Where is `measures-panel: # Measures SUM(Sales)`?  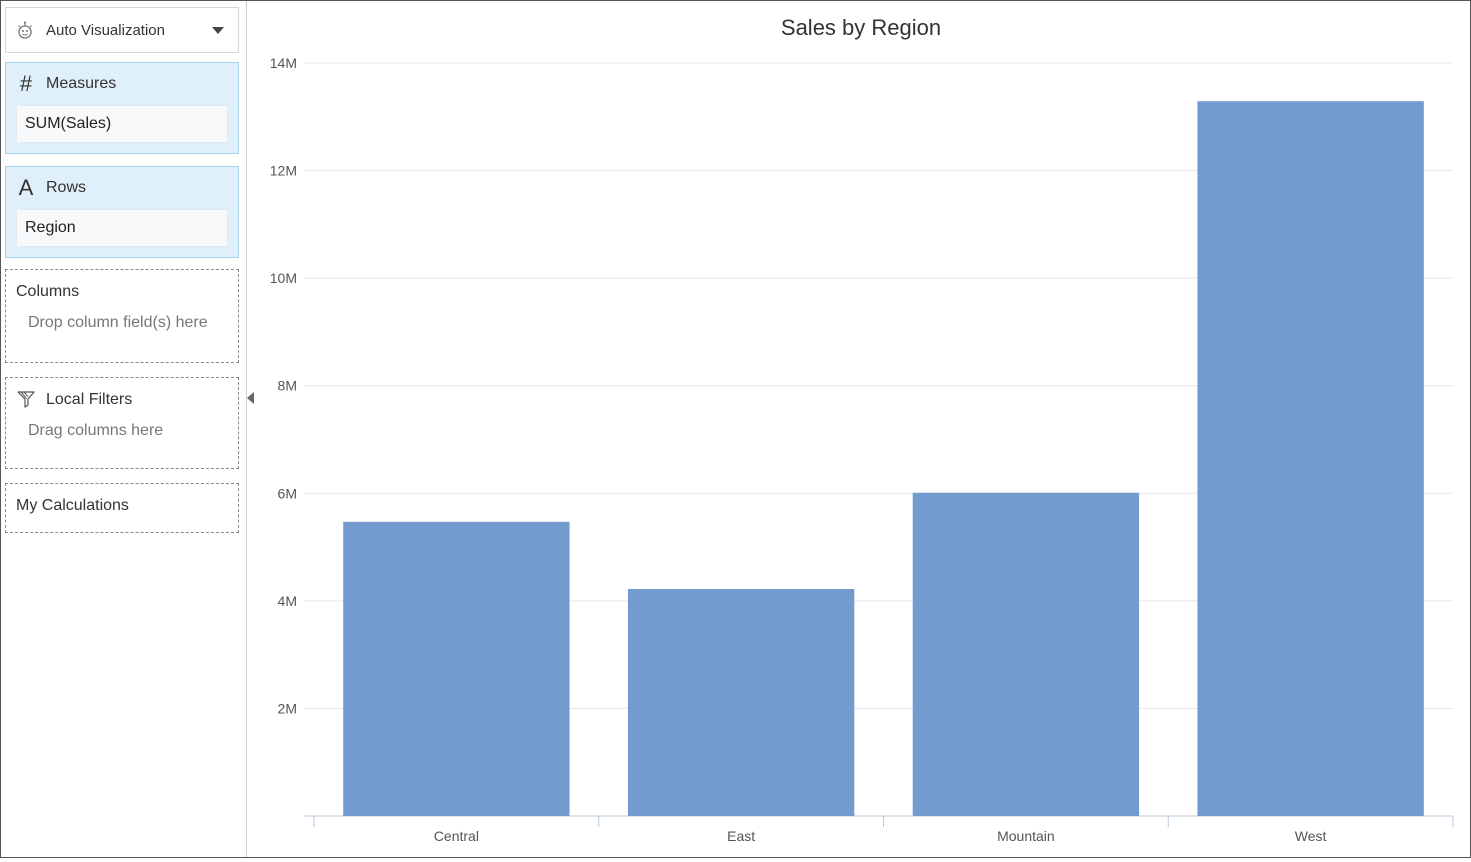
measures-panel: # Measures SUM(Sales) is located at coordinates (122, 108).